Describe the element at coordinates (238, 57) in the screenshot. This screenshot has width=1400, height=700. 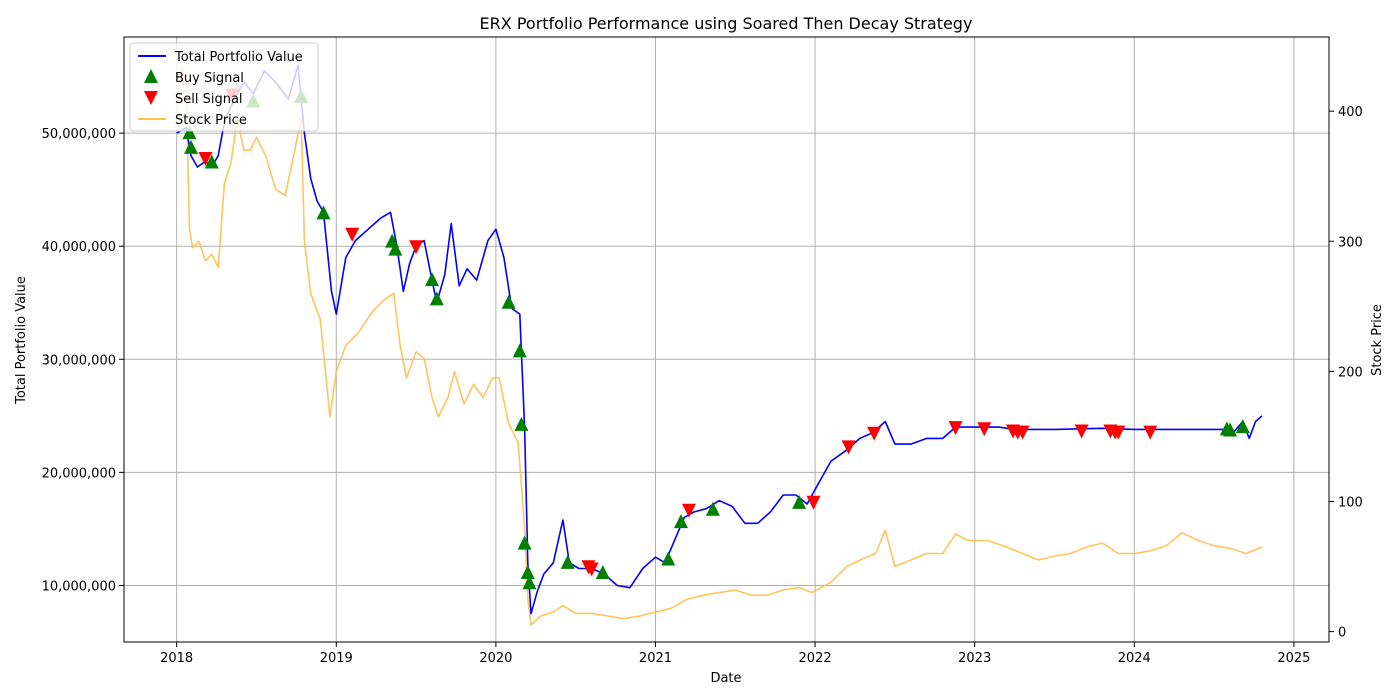
I see `legend-label-portfolio: Total Portfolio Value` at that location.